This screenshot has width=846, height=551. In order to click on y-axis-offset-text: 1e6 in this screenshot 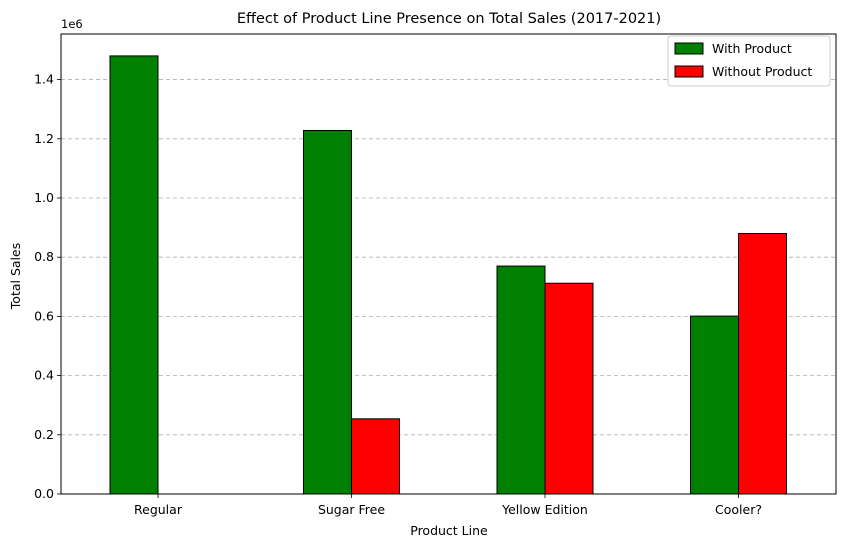, I will do `click(72, 24)`.